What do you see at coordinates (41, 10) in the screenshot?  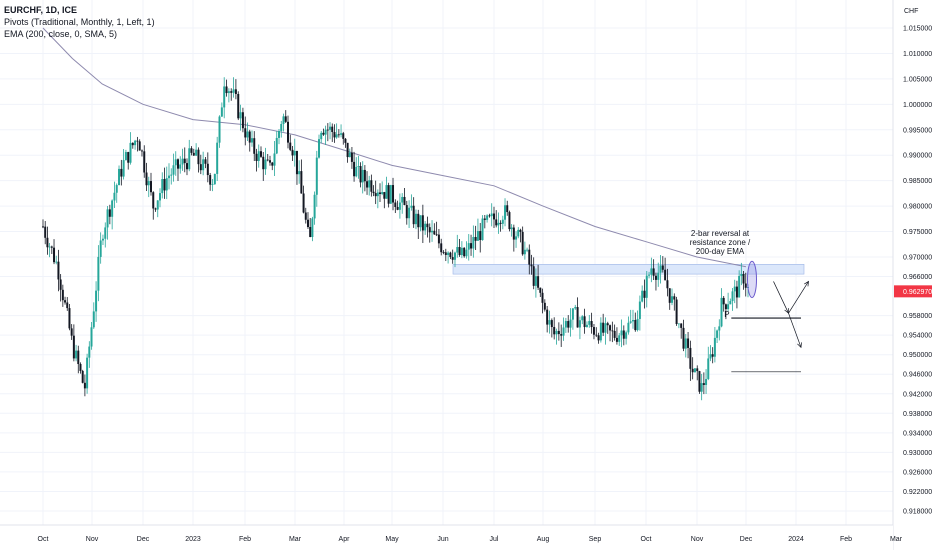 I see `legend-symbol: EURCHF, 1D, ICE` at bounding box center [41, 10].